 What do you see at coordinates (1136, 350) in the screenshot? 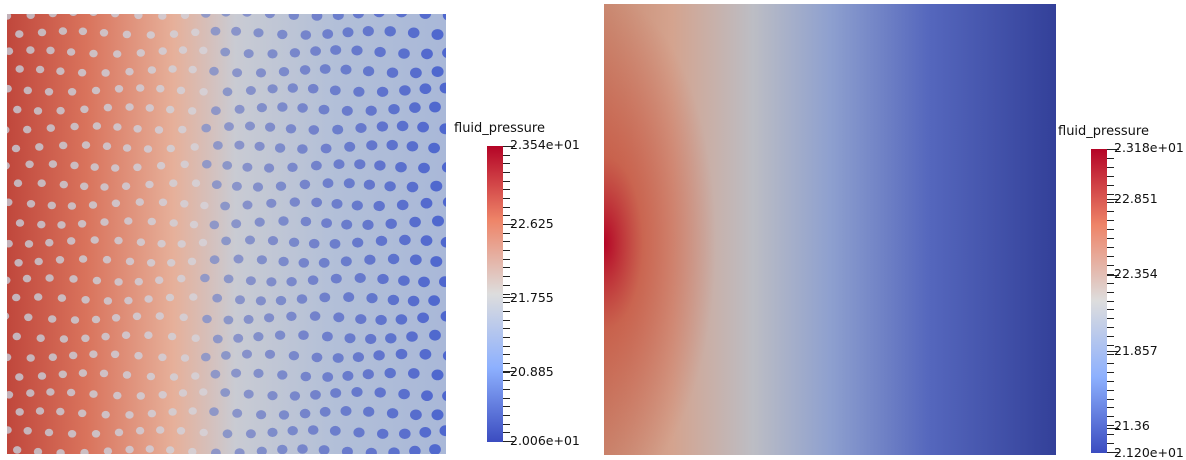
I see `right-colorbar-tick-label: 21.857` at bounding box center [1136, 350].